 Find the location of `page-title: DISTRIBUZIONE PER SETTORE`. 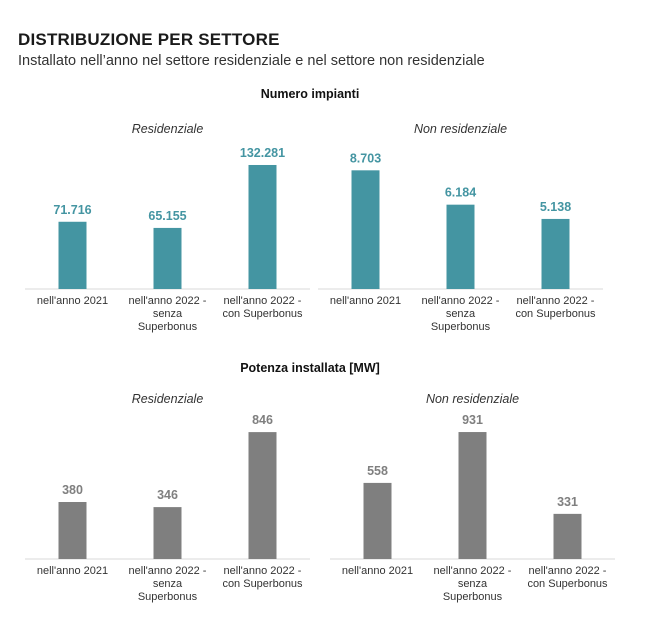

page-title: DISTRIBUZIONE PER SETTORE is located at coordinates (149, 39).